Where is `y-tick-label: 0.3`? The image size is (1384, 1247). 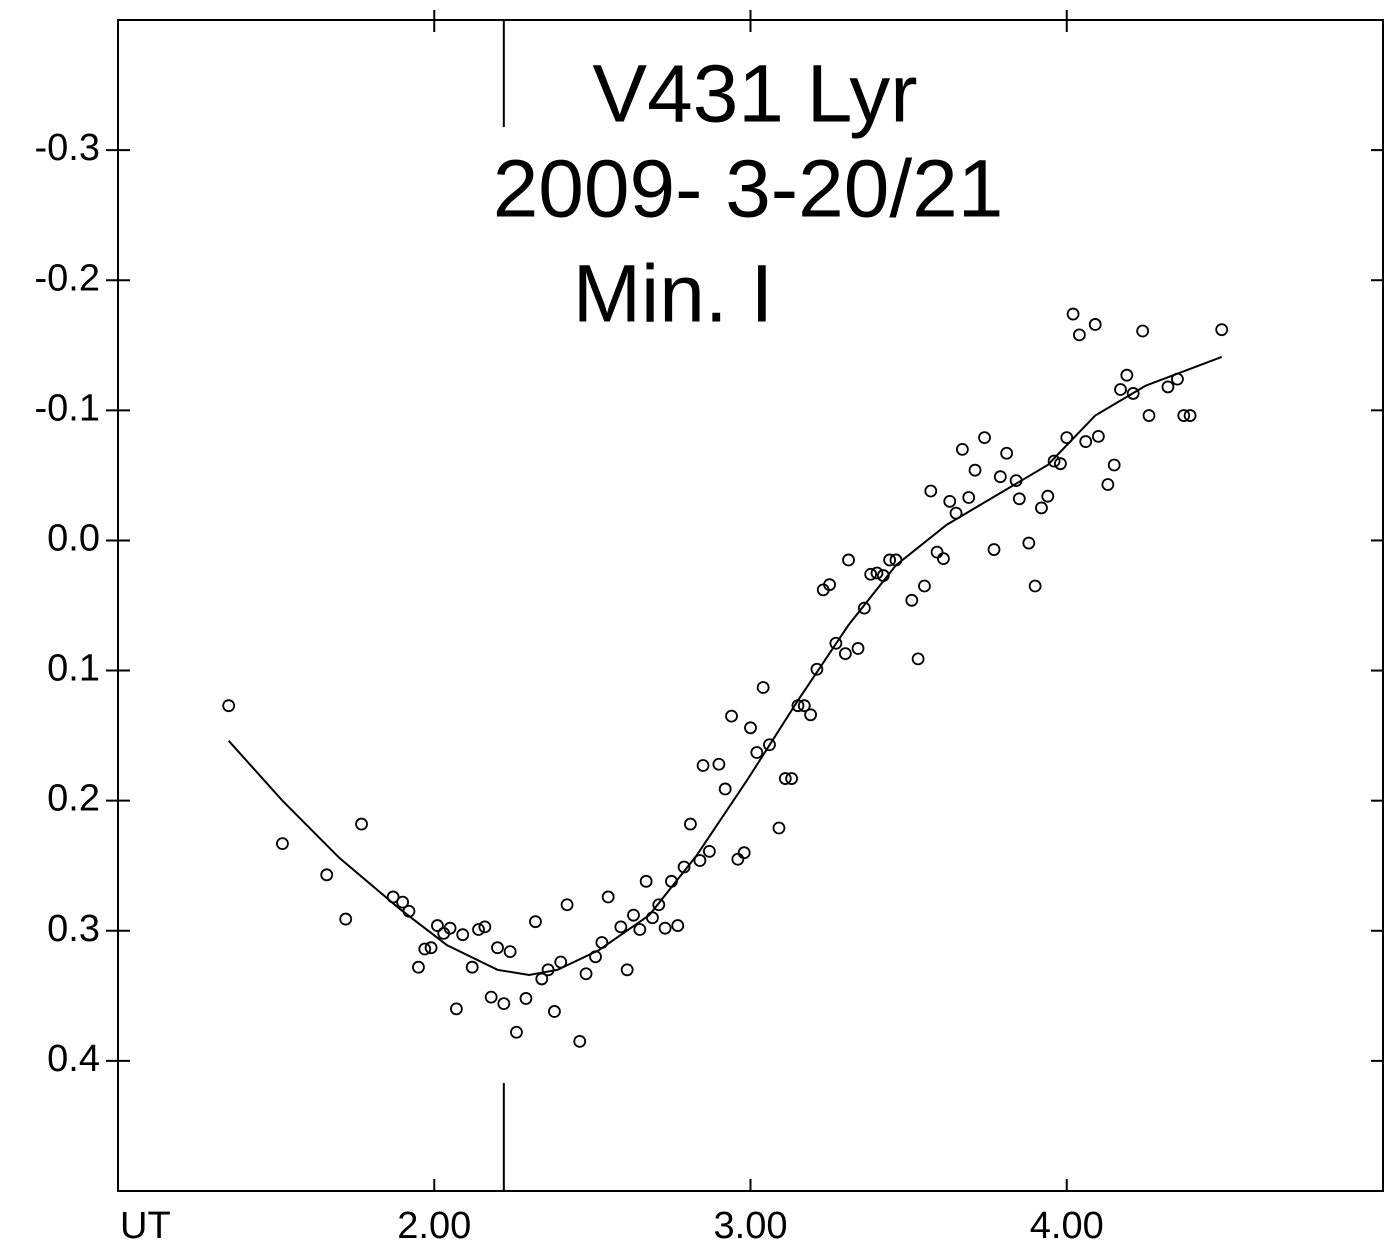
y-tick-label: 0.3 is located at coordinates (73, 929).